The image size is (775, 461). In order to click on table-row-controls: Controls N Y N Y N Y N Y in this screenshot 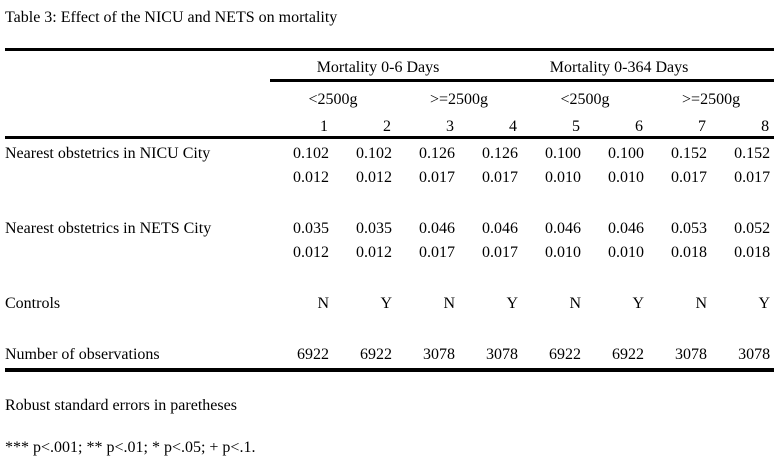, I will do `click(389, 301)`.